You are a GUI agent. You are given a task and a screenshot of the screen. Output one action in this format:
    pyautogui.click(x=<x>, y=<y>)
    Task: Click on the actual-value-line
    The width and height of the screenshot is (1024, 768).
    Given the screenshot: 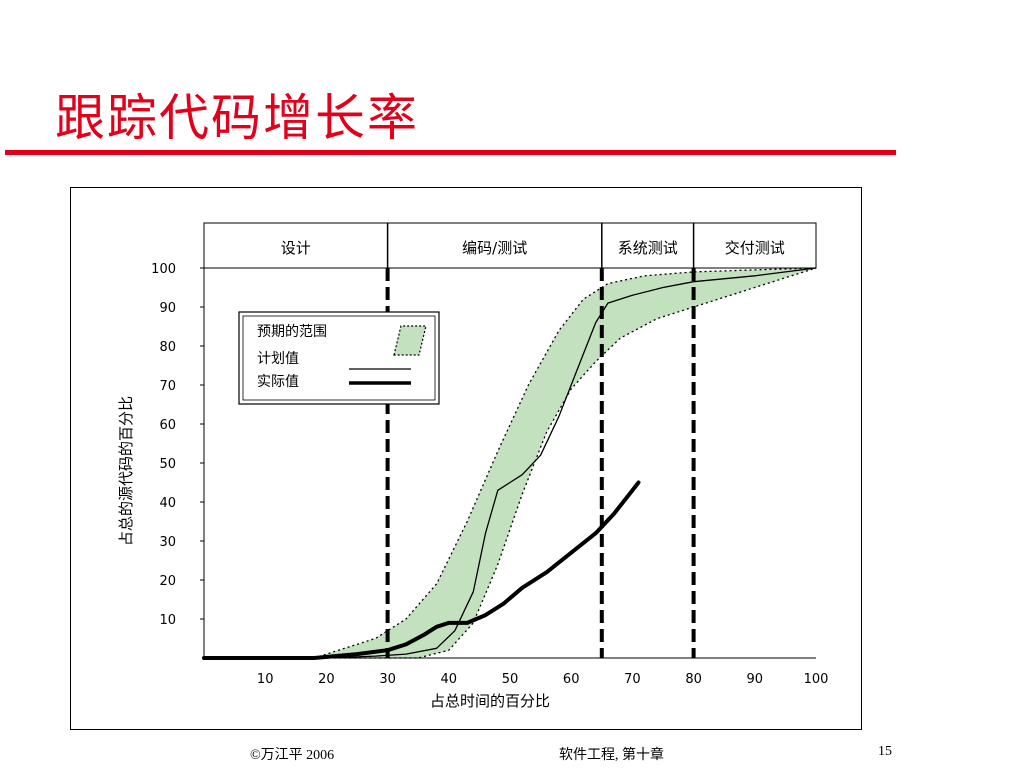 What is the action you would take?
    pyautogui.click(x=421, y=570)
    